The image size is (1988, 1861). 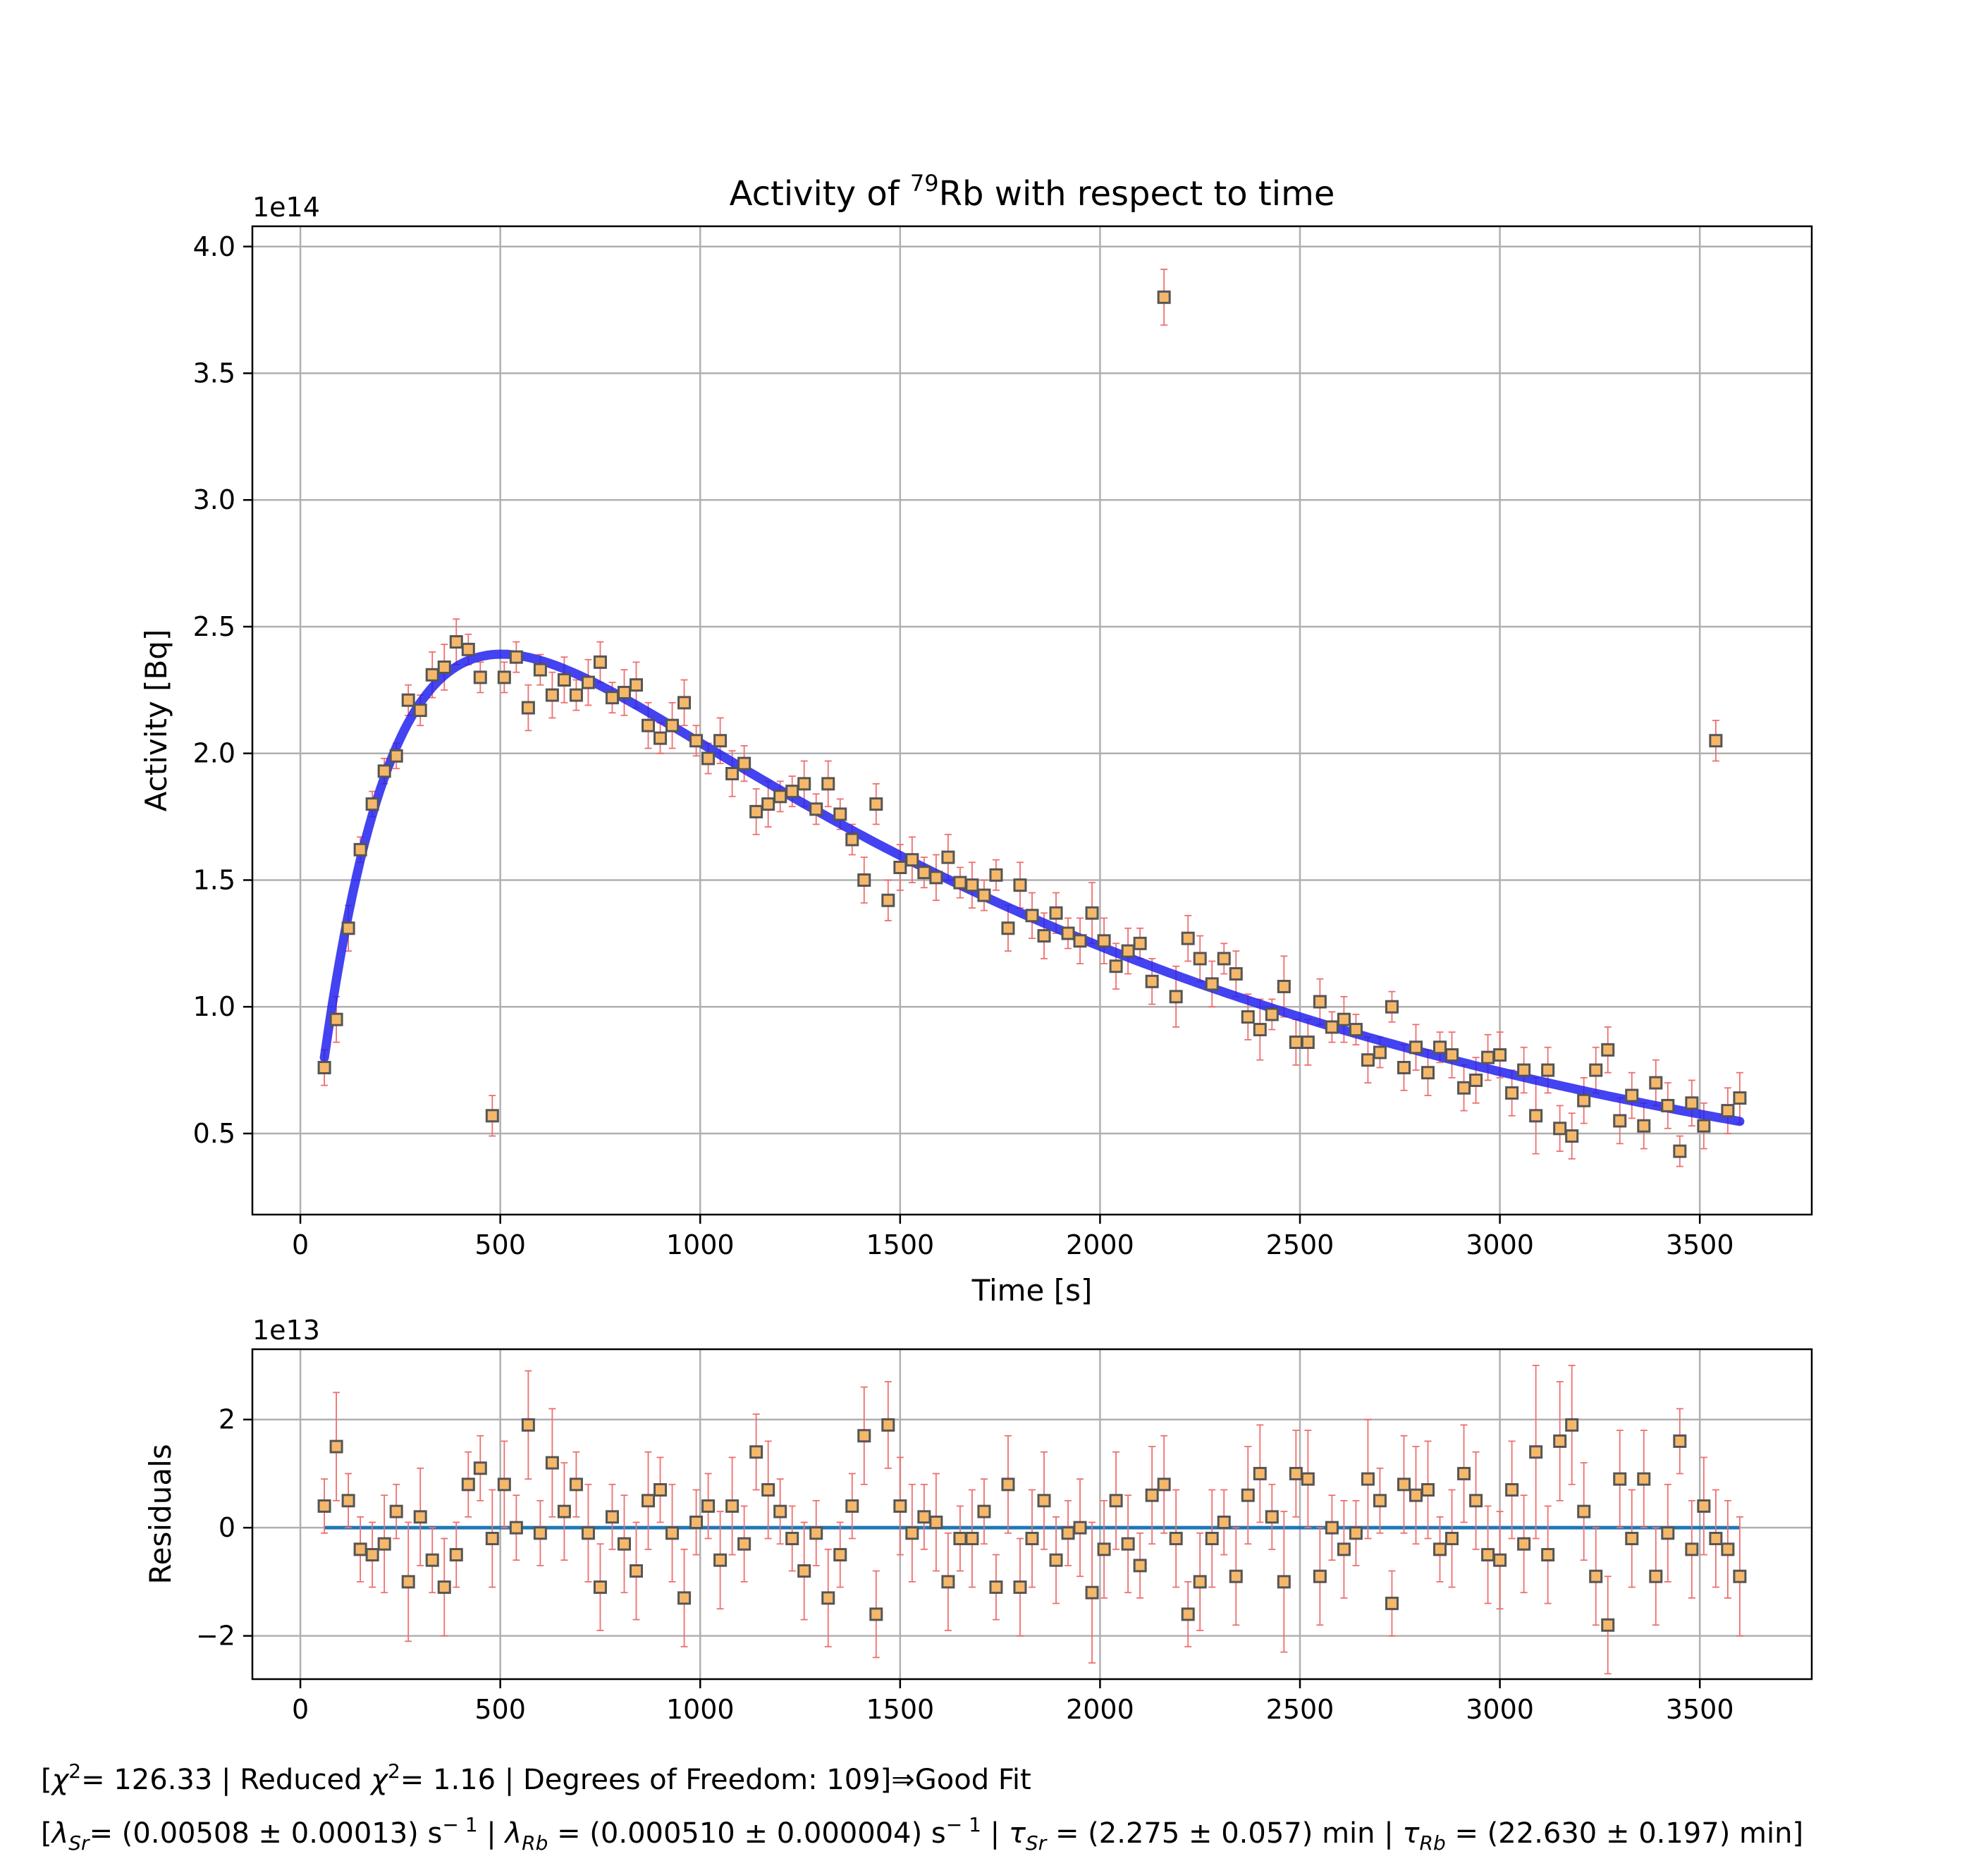 What do you see at coordinates (214, 1133) in the screenshot?
I see `activity-y-tick-label: 0.5` at bounding box center [214, 1133].